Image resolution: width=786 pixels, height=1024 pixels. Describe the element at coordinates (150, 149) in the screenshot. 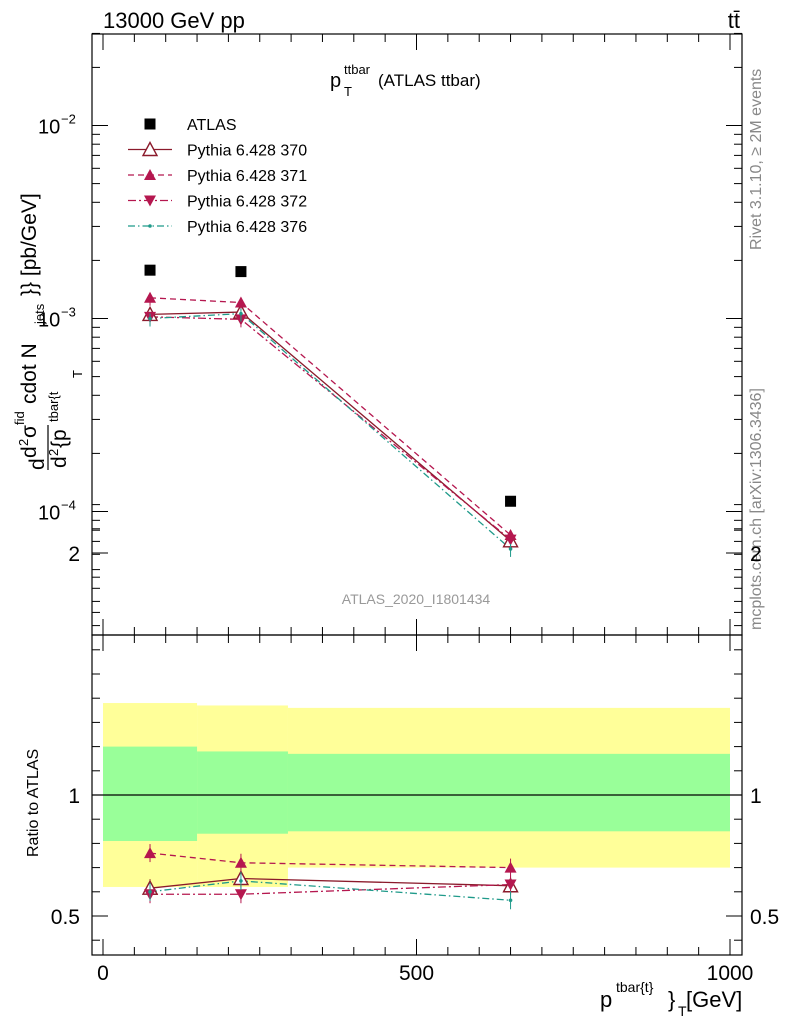

I see `legend-marker-p370` at that location.